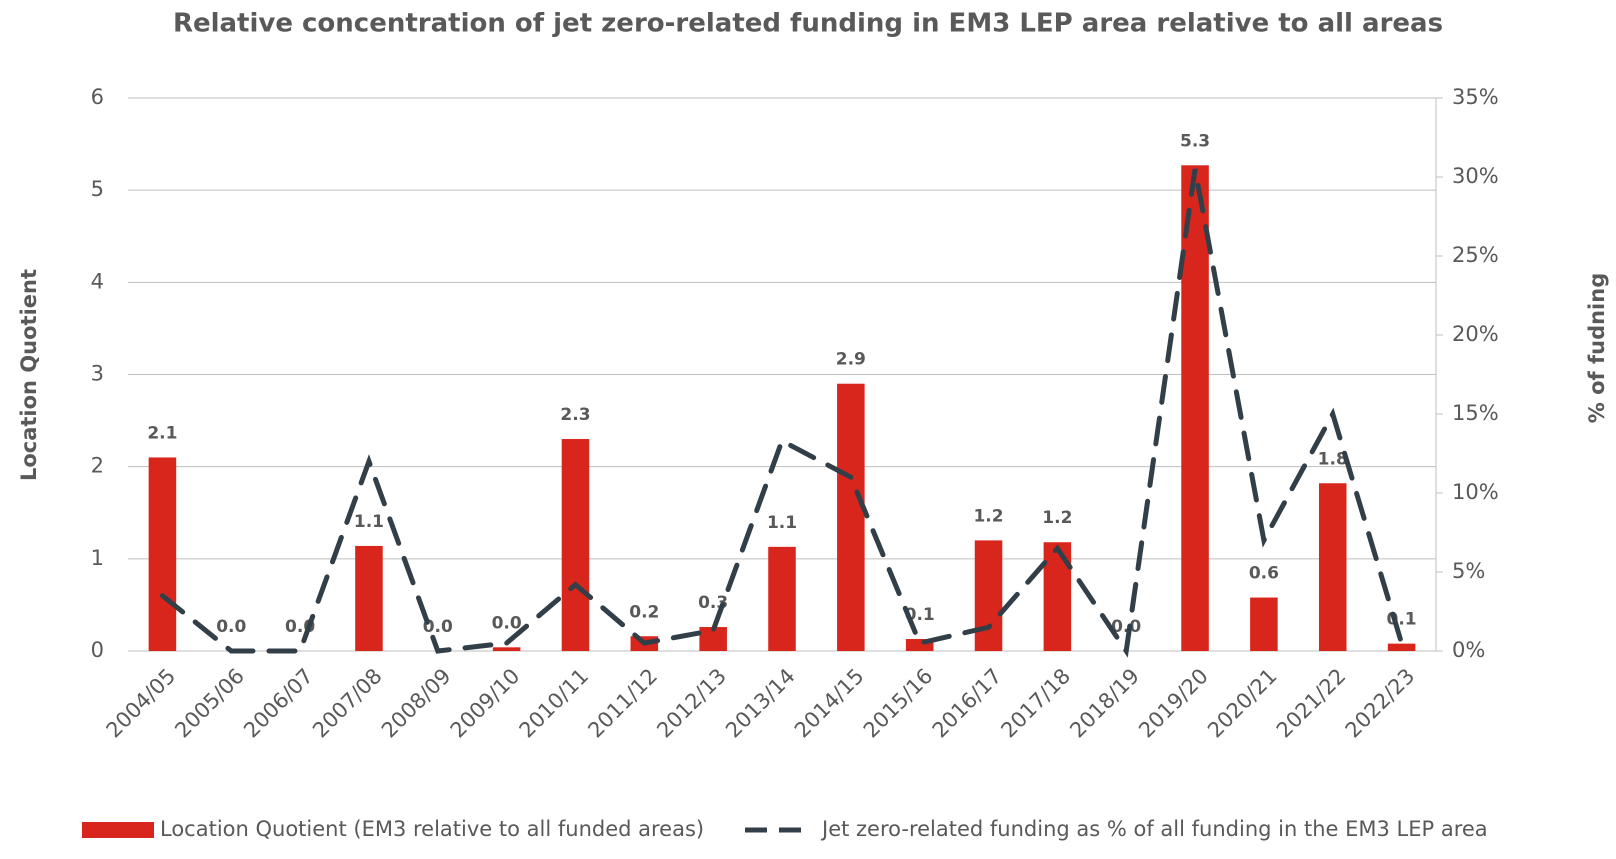  What do you see at coordinates (97, 374) in the screenshot?
I see `y-tick-label: 3` at bounding box center [97, 374].